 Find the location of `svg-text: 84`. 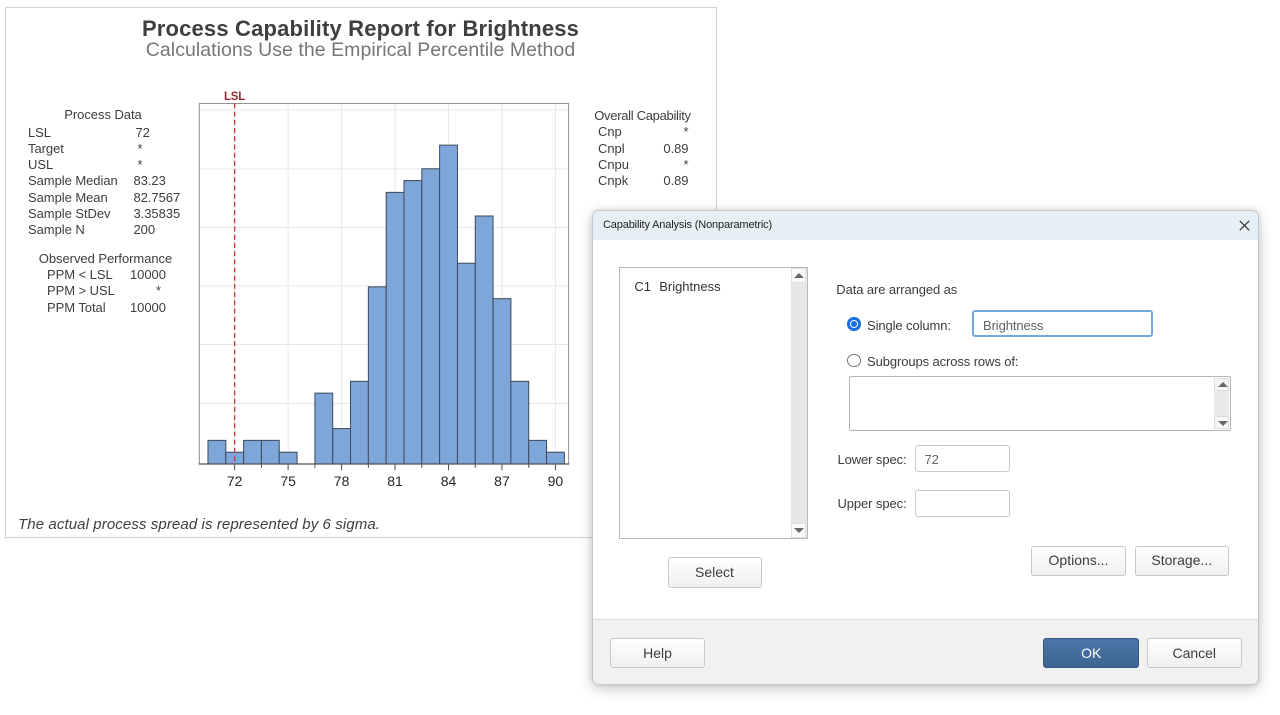

svg-text: 84 is located at coordinates (449, 481).